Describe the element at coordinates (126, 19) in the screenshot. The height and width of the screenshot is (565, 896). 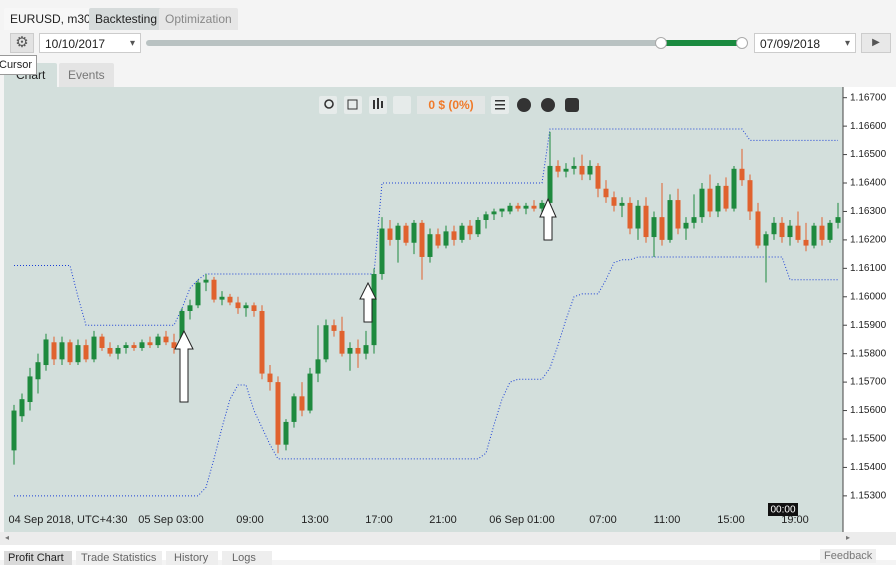
I see `backtesting-tab: Backtesting` at that location.